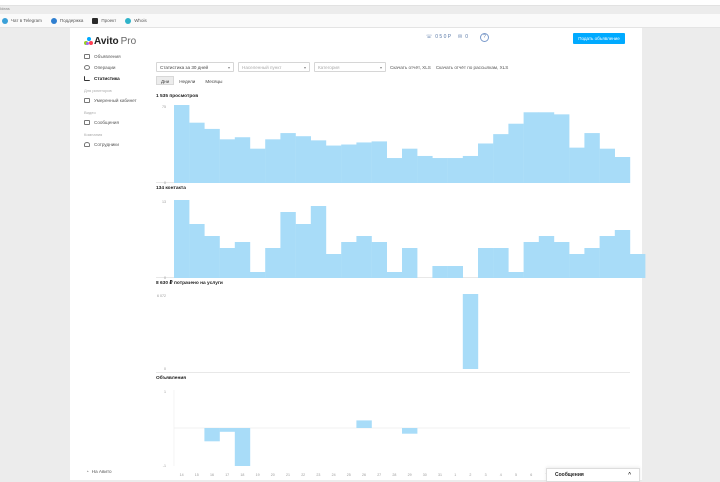 The width and height of the screenshot is (720, 482). What do you see at coordinates (182, 475) in the screenshot?
I see `x-tick-label: 14` at bounding box center [182, 475].